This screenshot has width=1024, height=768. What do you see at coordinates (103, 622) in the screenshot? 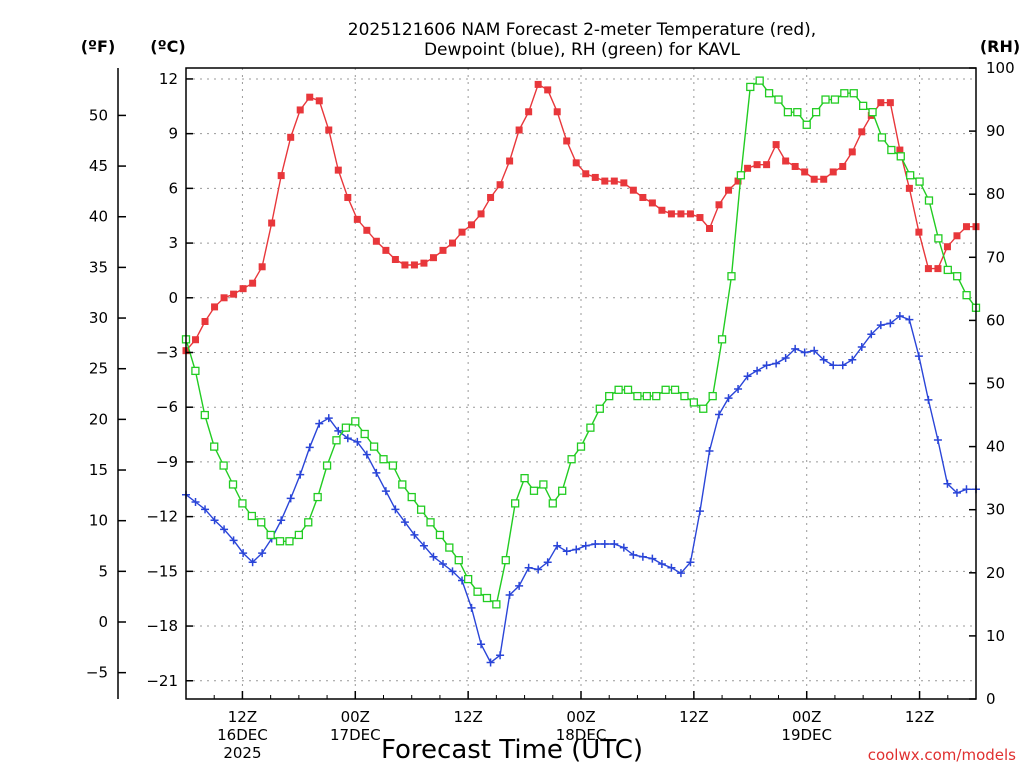
I see `fahrenheit-tick-label: 0` at bounding box center [103, 622].